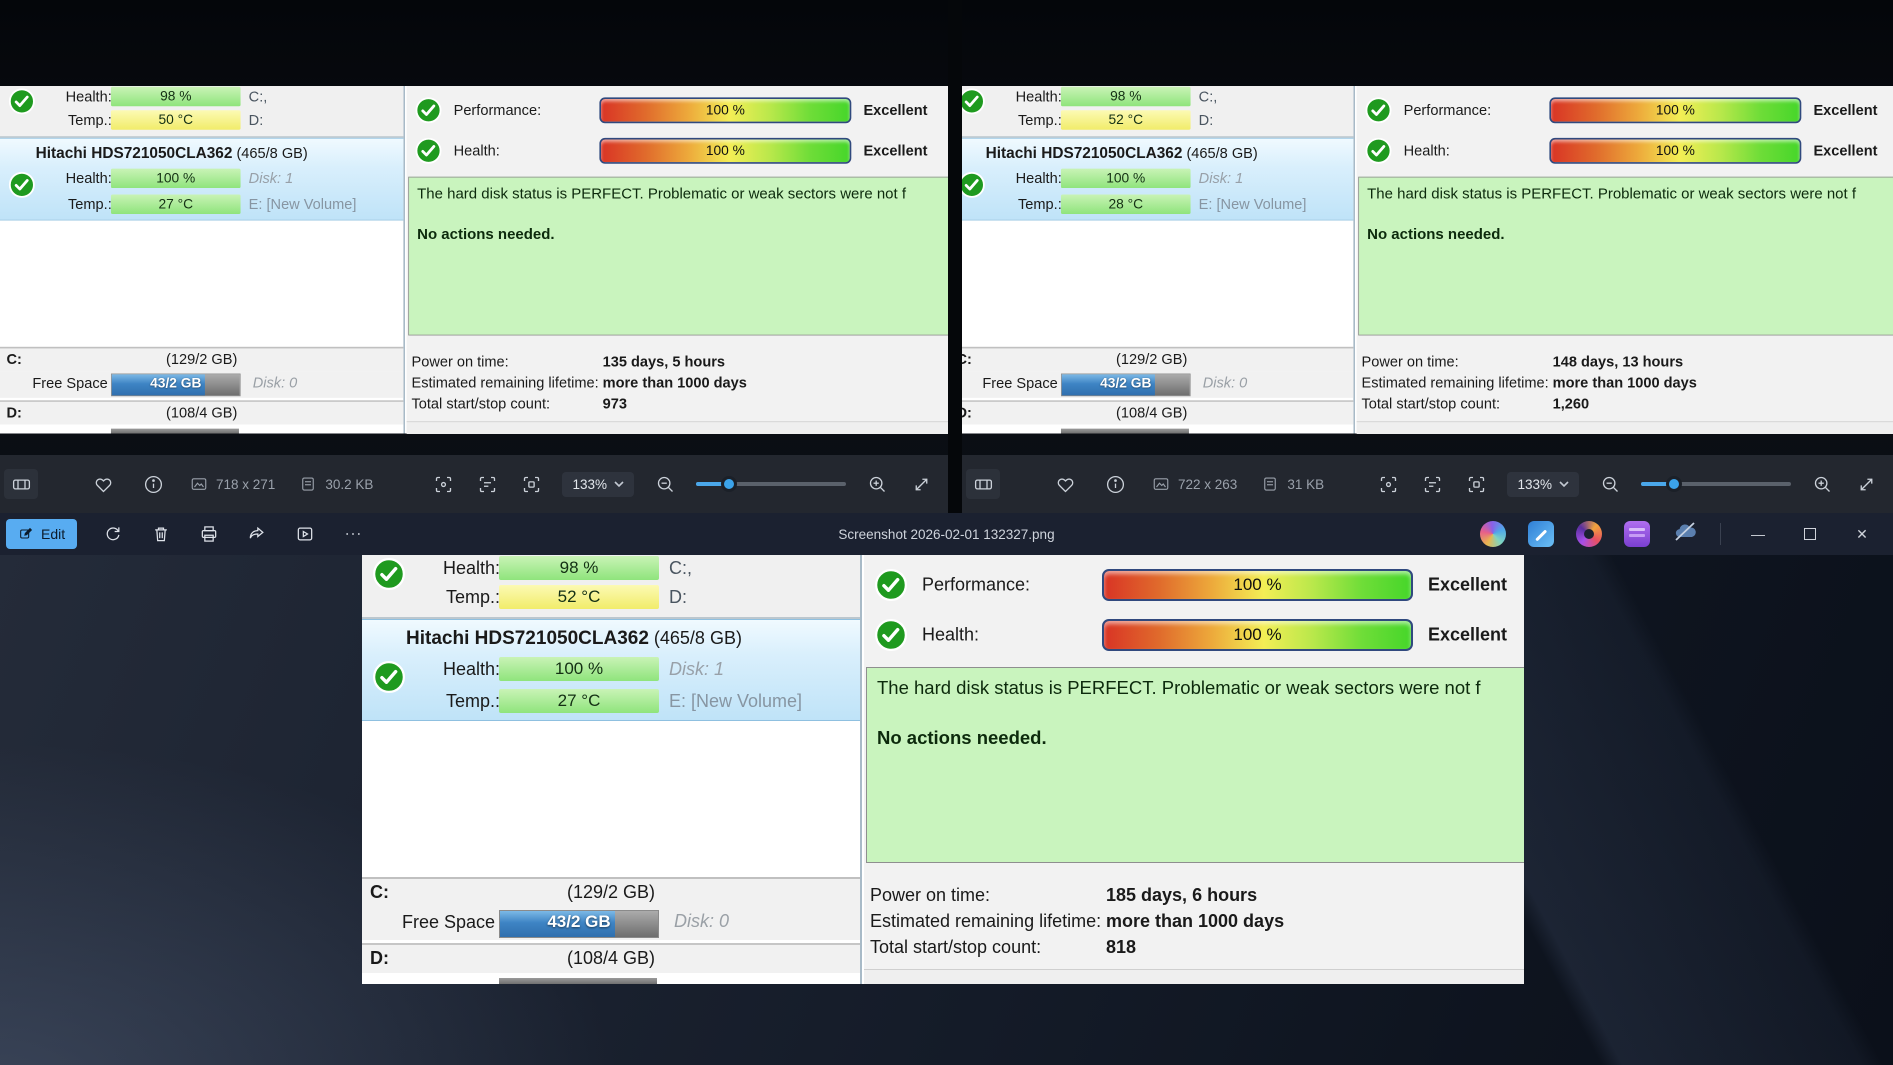  Describe the element at coordinates (26, 533) in the screenshot. I see `edit-pencil-icon` at that location.